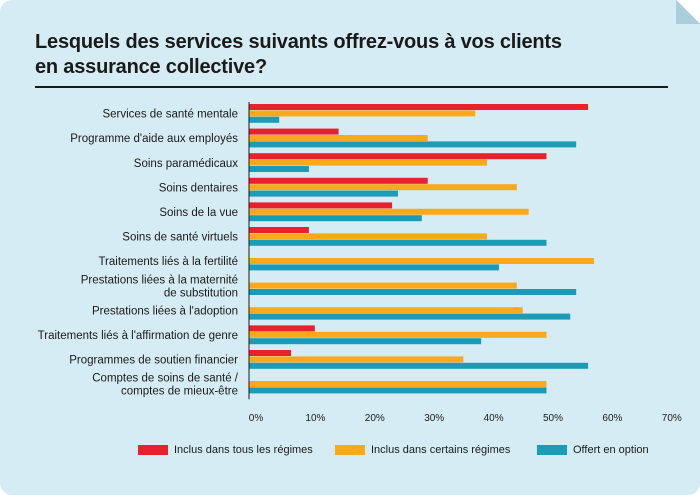  What do you see at coordinates (672, 418) in the screenshot?
I see `x-tick-label-70: 70%` at bounding box center [672, 418].